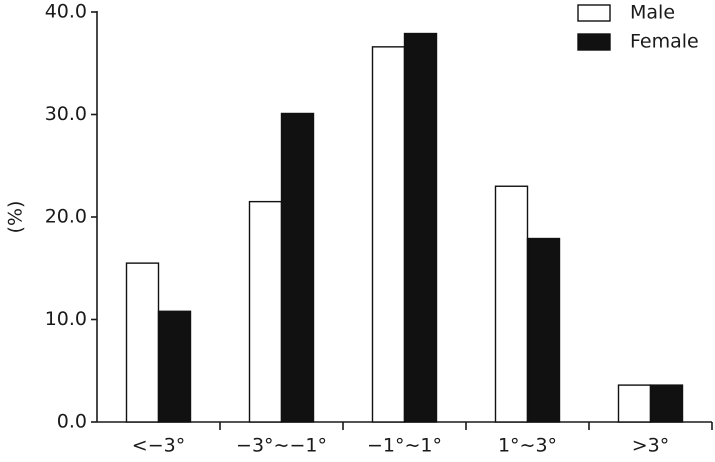 The height and width of the screenshot is (462, 715). What do you see at coordinates (404, 446) in the screenshot?
I see `x-tick-label: −1°∼1°` at bounding box center [404, 446].